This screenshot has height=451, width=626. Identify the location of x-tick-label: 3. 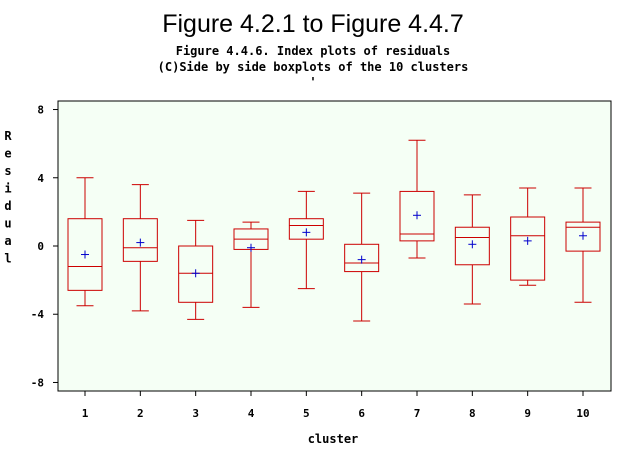
(195, 413).